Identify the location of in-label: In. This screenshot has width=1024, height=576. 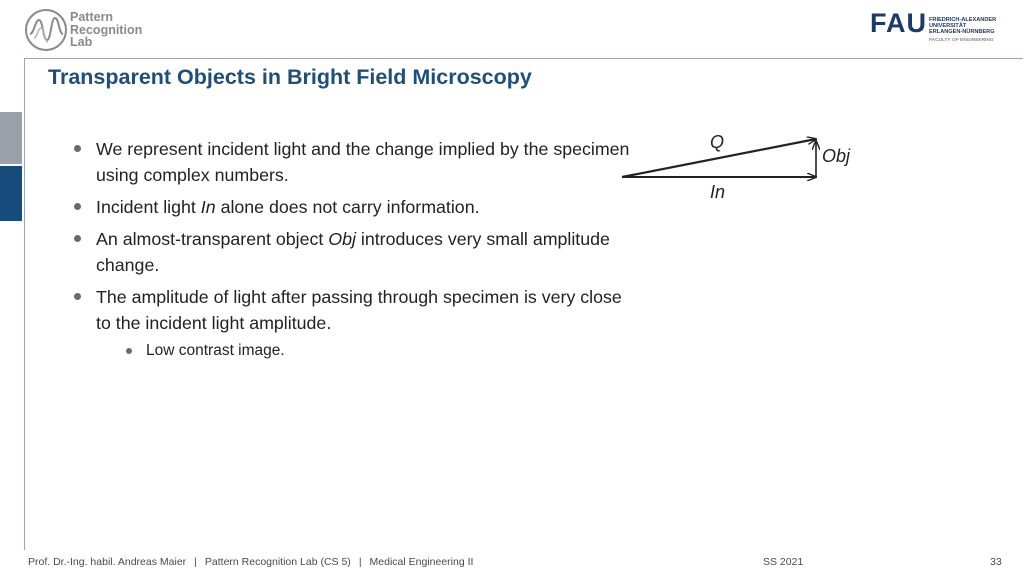
(717, 192).